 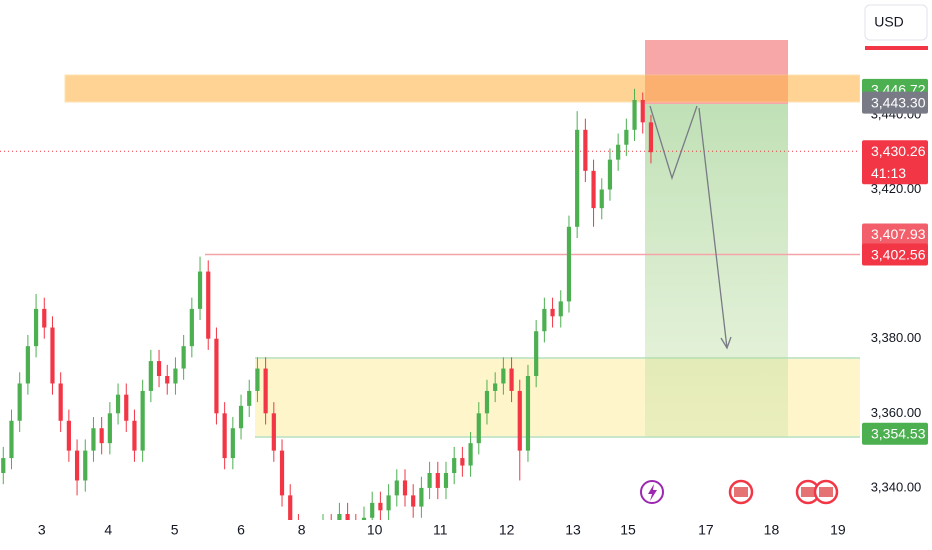 What do you see at coordinates (706, 530) in the screenshot?
I see `x-tick-label: 17` at bounding box center [706, 530].